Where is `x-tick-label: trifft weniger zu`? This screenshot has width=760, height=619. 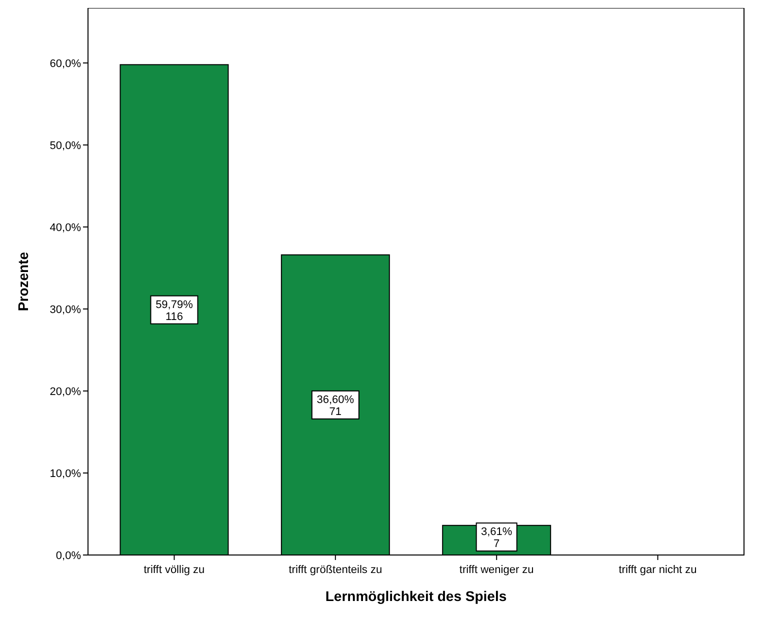 x-tick-label: trifft weniger zu is located at coordinates (496, 570).